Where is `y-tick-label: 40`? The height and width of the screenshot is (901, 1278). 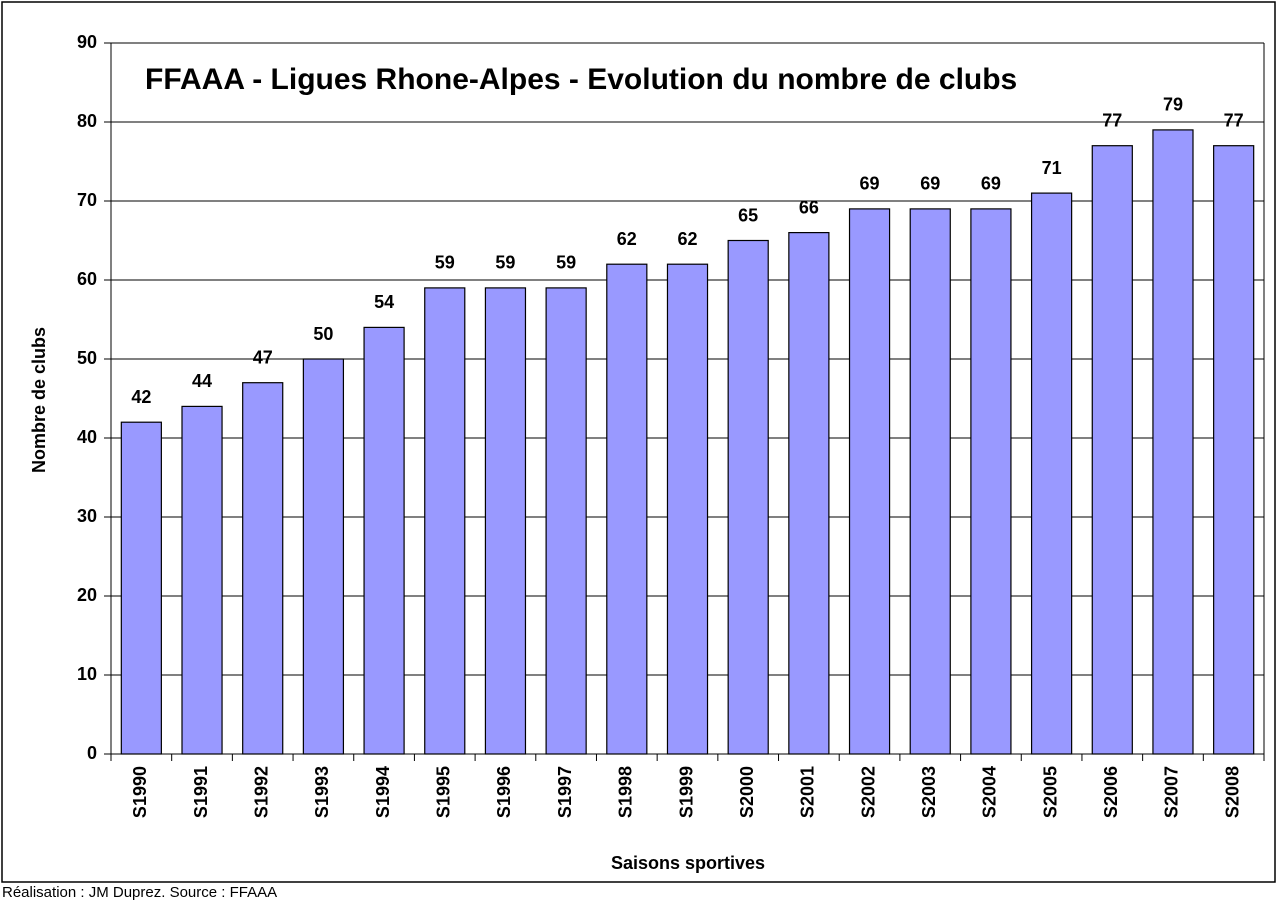 y-tick-label: 40 is located at coordinates (87, 437).